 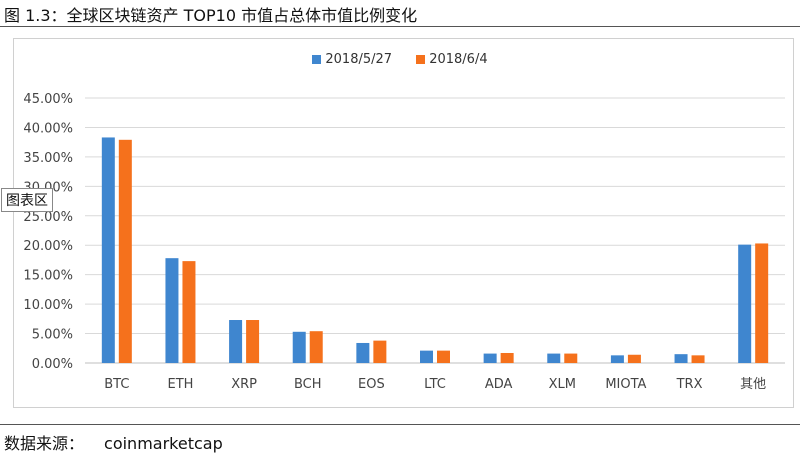 What do you see at coordinates (490, 358) in the screenshot?
I see `bar-1-ADA` at bounding box center [490, 358].